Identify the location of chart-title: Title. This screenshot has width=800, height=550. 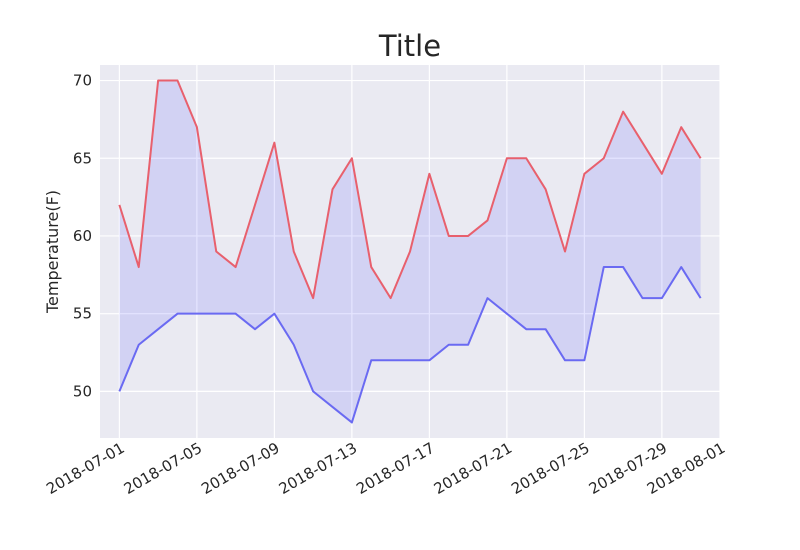
(409, 46).